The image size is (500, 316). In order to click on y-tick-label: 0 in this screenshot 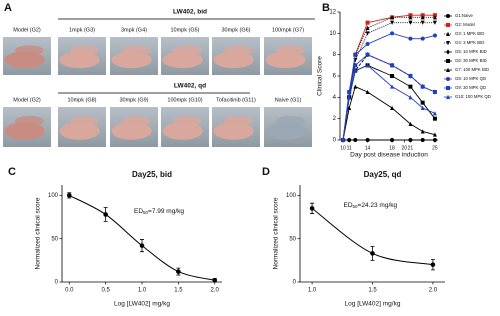, I will do `click(57, 283)`.